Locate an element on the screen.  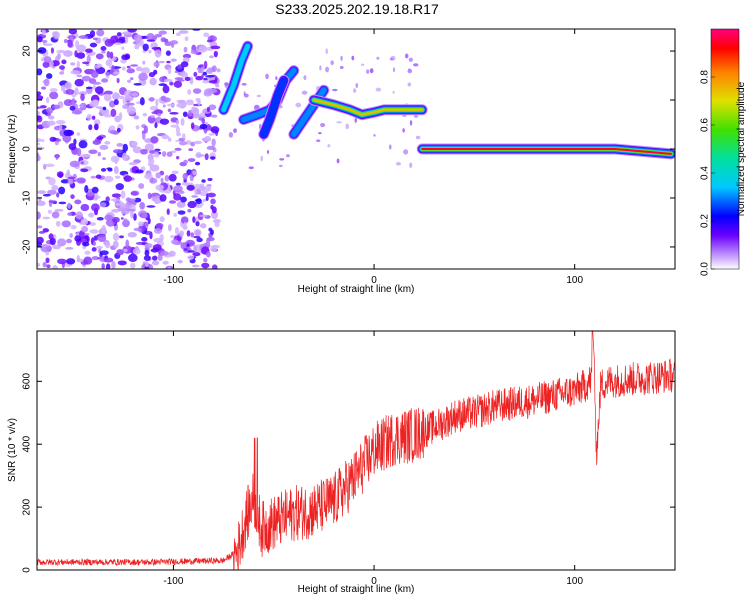
snr-y-tick-label: 400 is located at coordinates (27, 443).